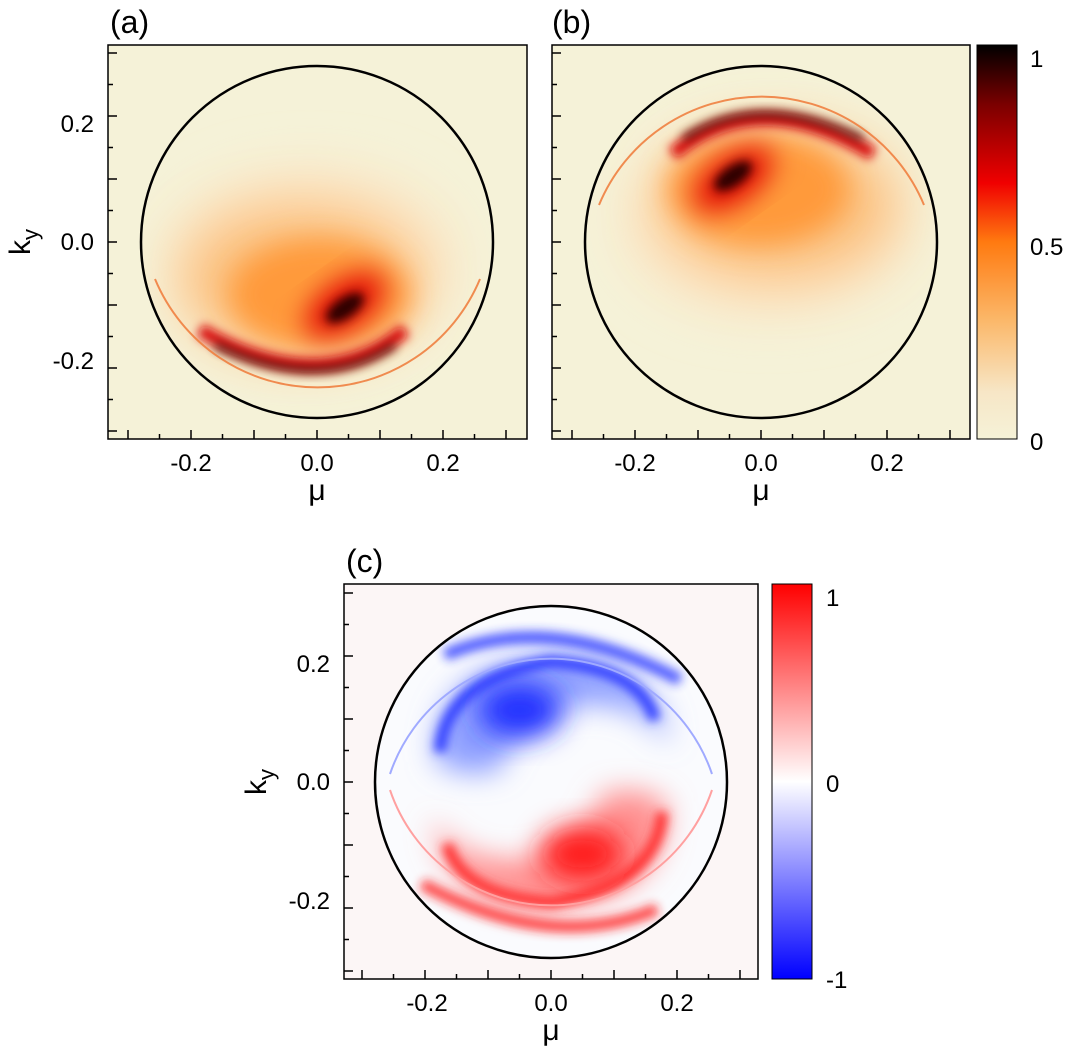 The height and width of the screenshot is (1047, 1071). Describe the element at coordinates (886, 463) in the screenshot. I see `tick-label-b-x2: 0.2` at that location.